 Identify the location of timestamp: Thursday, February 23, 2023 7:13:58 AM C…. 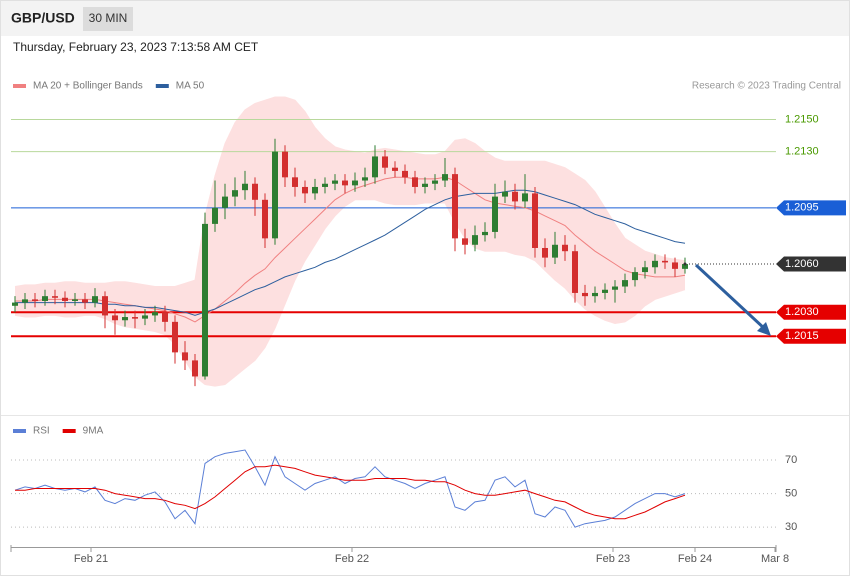
(136, 47).